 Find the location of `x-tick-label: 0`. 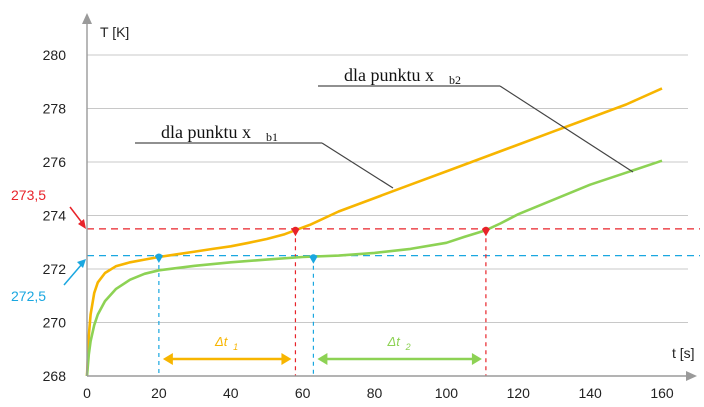

x-tick-label: 0 is located at coordinates (87, 393).